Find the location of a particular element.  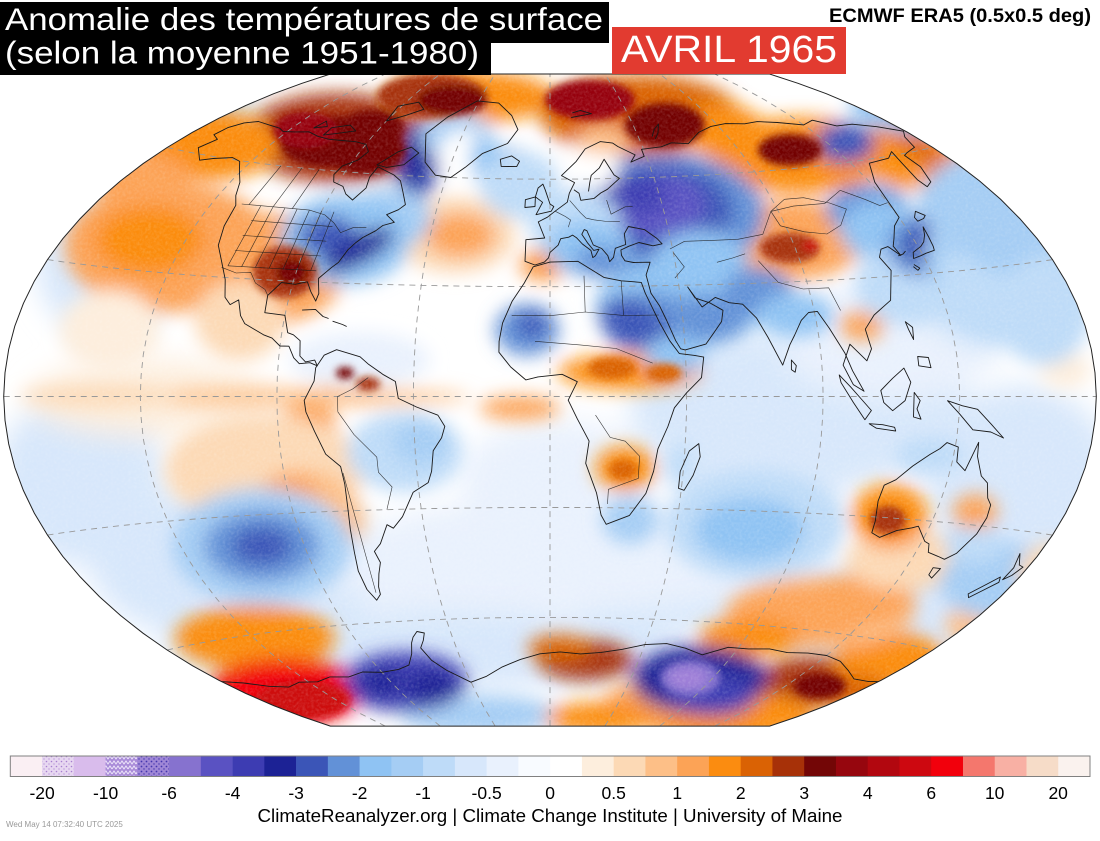

svg-text: -6 is located at coordinates (169, 793).